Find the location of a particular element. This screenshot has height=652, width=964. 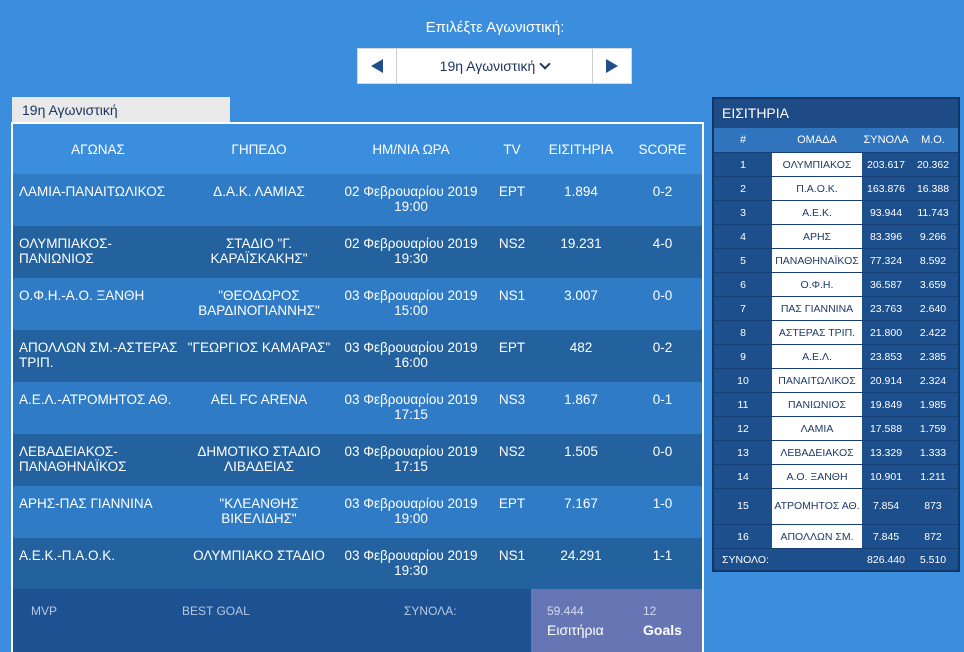

round-selector: 19η Αγωνιστική is located at coordinates (494, 66).